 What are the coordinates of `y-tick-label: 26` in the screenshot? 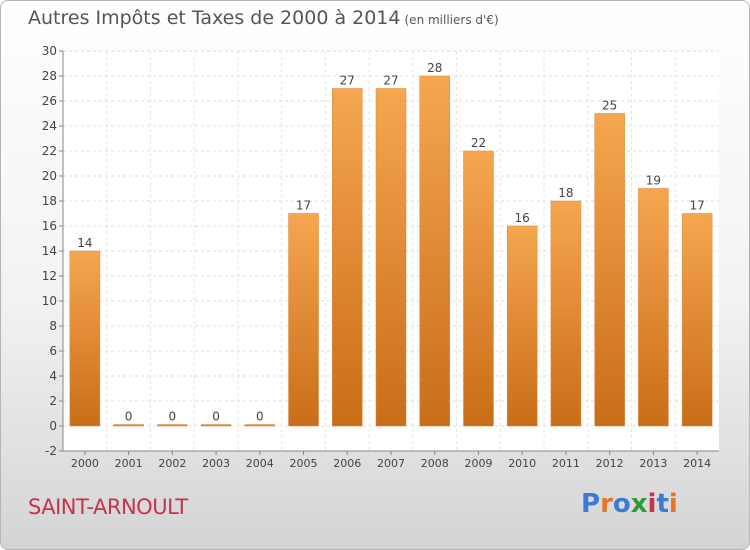 It's located at (49, 101).